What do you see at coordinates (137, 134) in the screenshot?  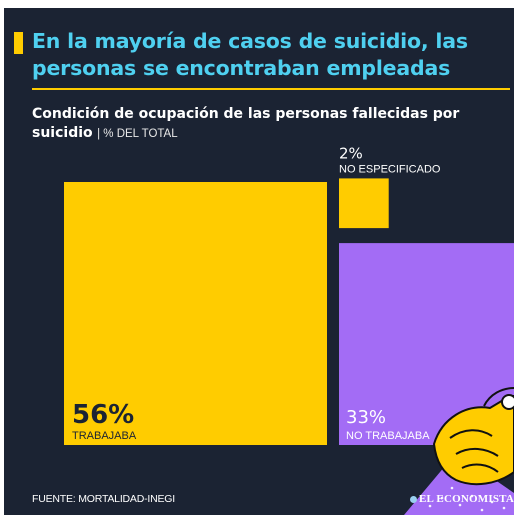 I see `subtitle-unit: | % DEL TOTAL` at bounding box center [137, 134].